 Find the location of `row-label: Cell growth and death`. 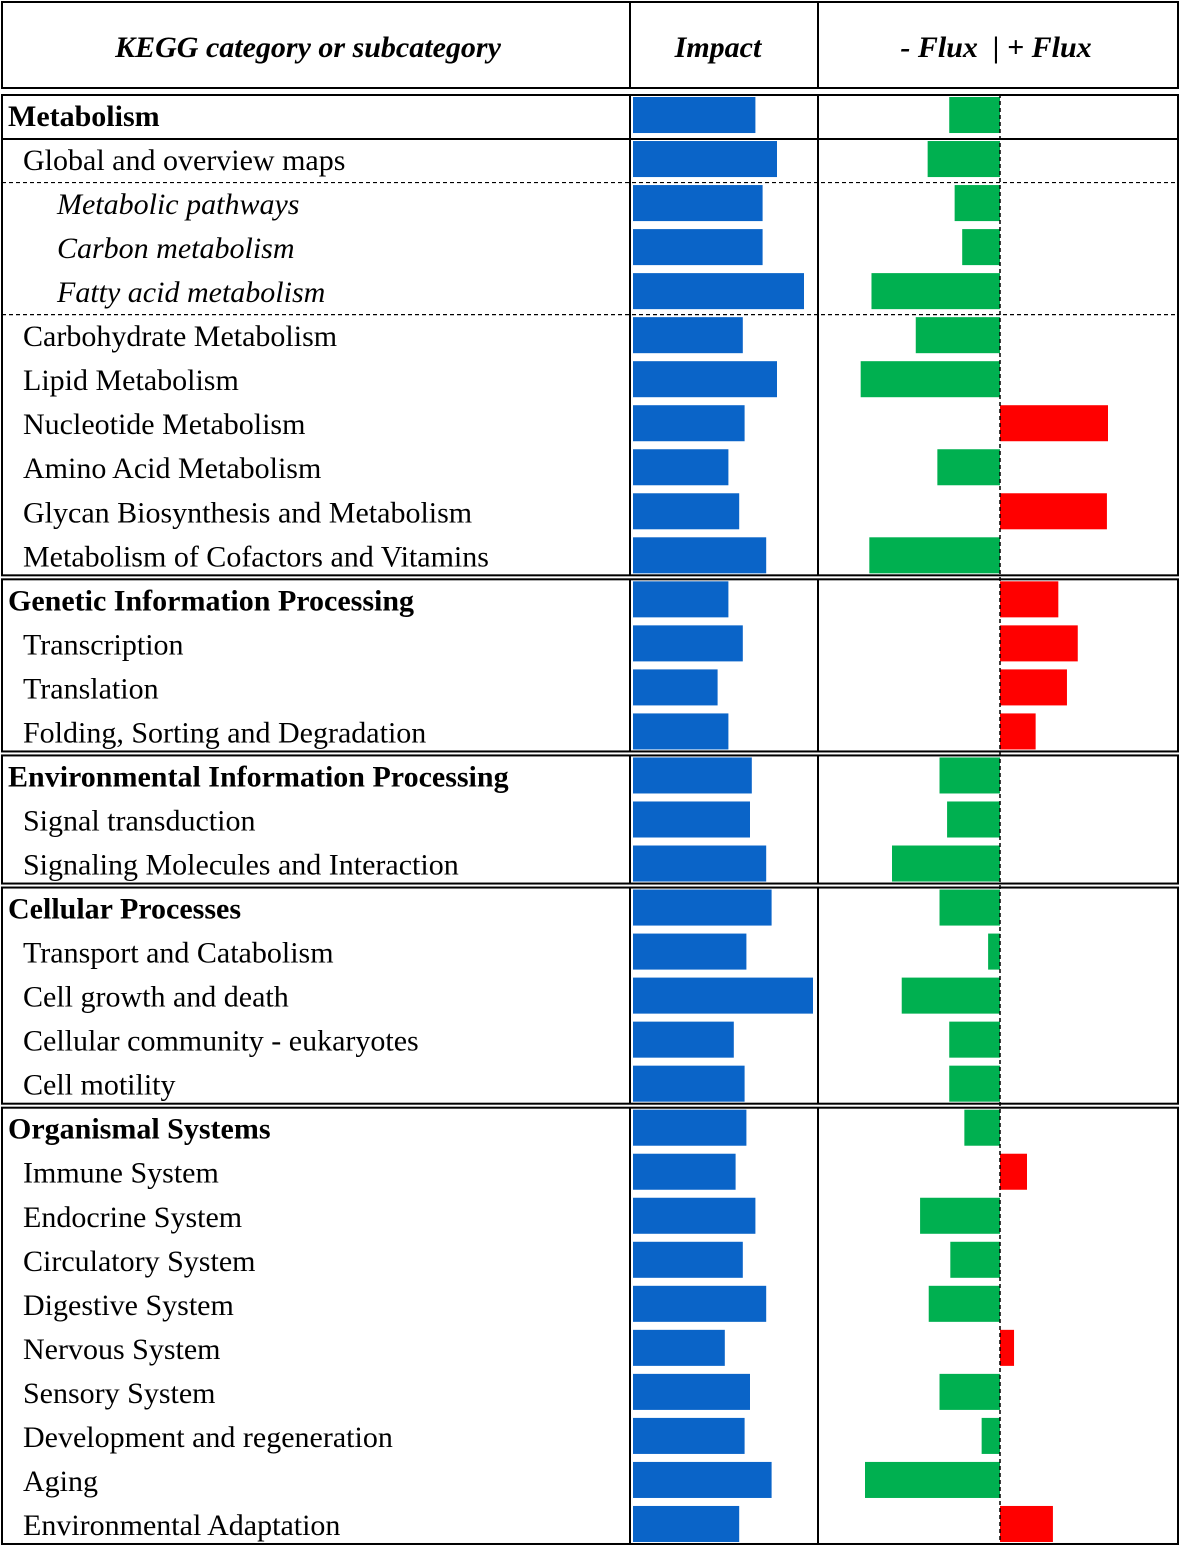

row-label: Cell growth and death is located at coordinates (156, 997).